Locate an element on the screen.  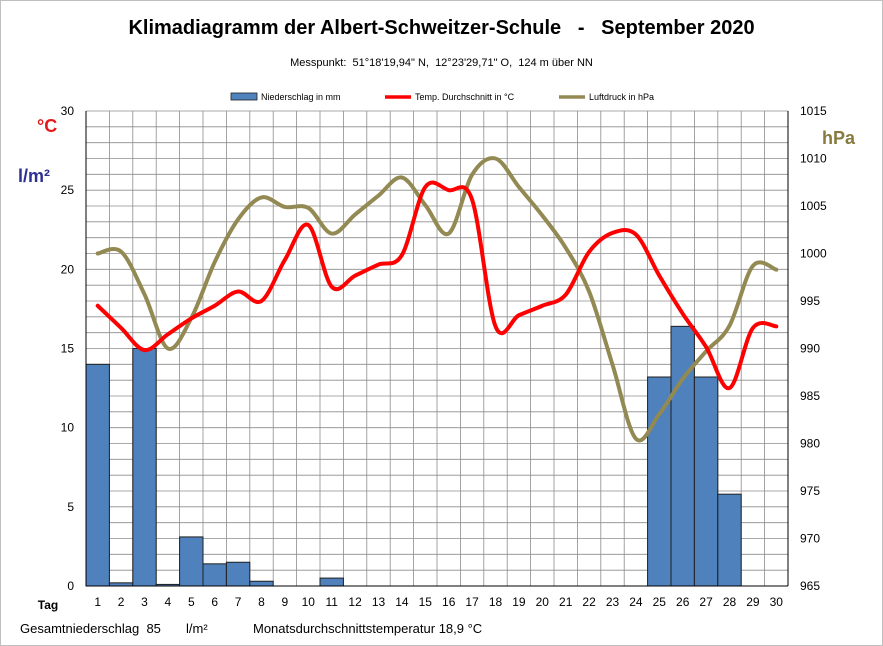
y-right-tick-label: 1015 is located at coordinates (813, 111).